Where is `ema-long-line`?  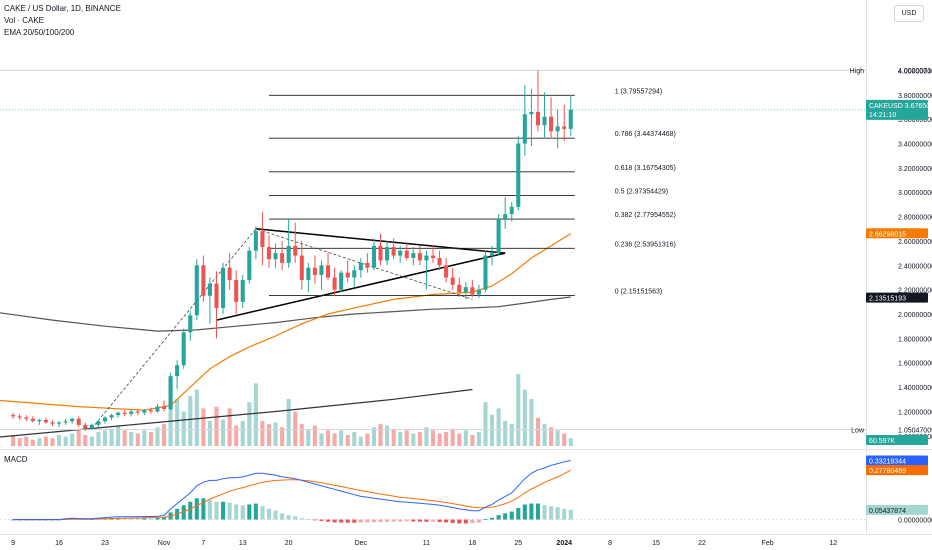
ema-long-line is located at coordinates (236, 413).